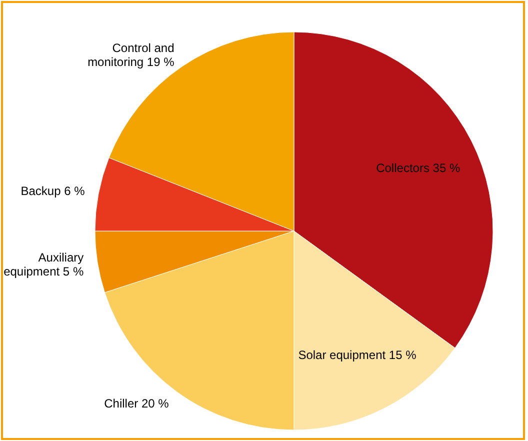  I want to click on slice-label: Solar equipment 15 %, so click(357, 355).